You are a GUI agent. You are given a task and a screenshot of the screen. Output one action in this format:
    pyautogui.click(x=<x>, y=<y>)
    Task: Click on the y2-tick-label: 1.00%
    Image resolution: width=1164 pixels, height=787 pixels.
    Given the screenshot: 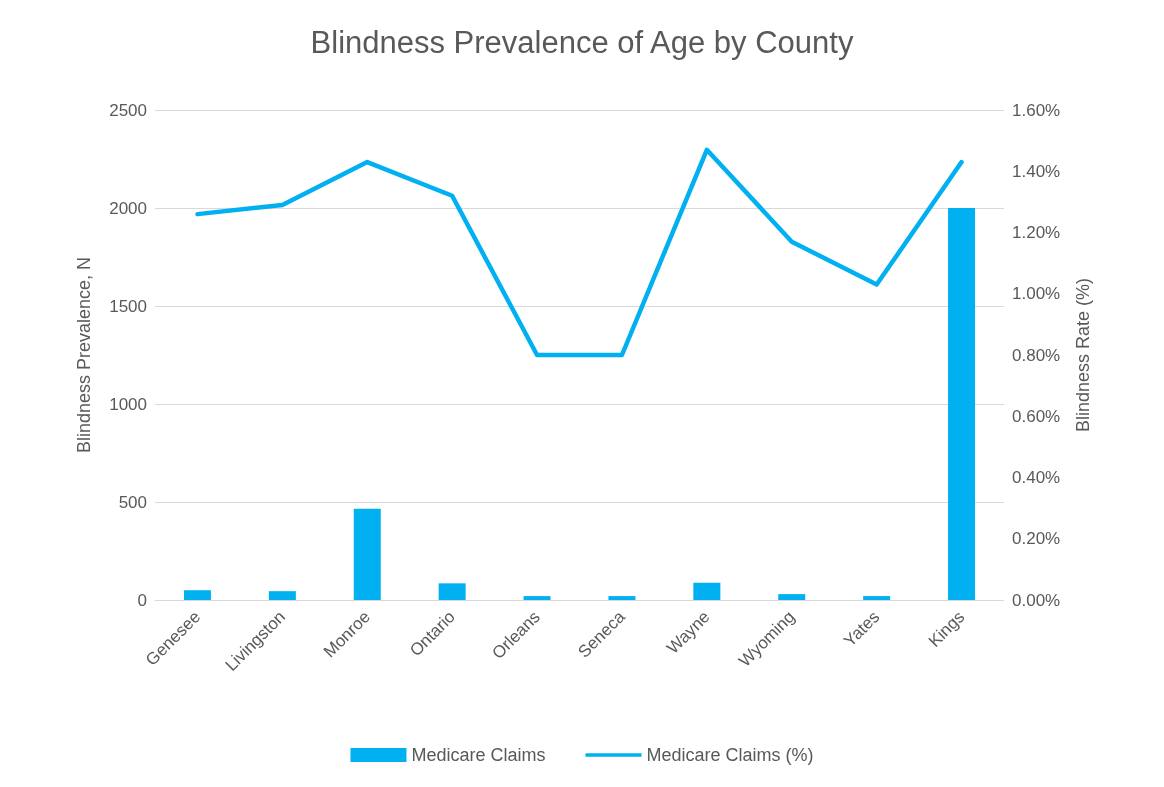 What is the action you would take?
    pyautogui.click(x=1036, y=294)
    